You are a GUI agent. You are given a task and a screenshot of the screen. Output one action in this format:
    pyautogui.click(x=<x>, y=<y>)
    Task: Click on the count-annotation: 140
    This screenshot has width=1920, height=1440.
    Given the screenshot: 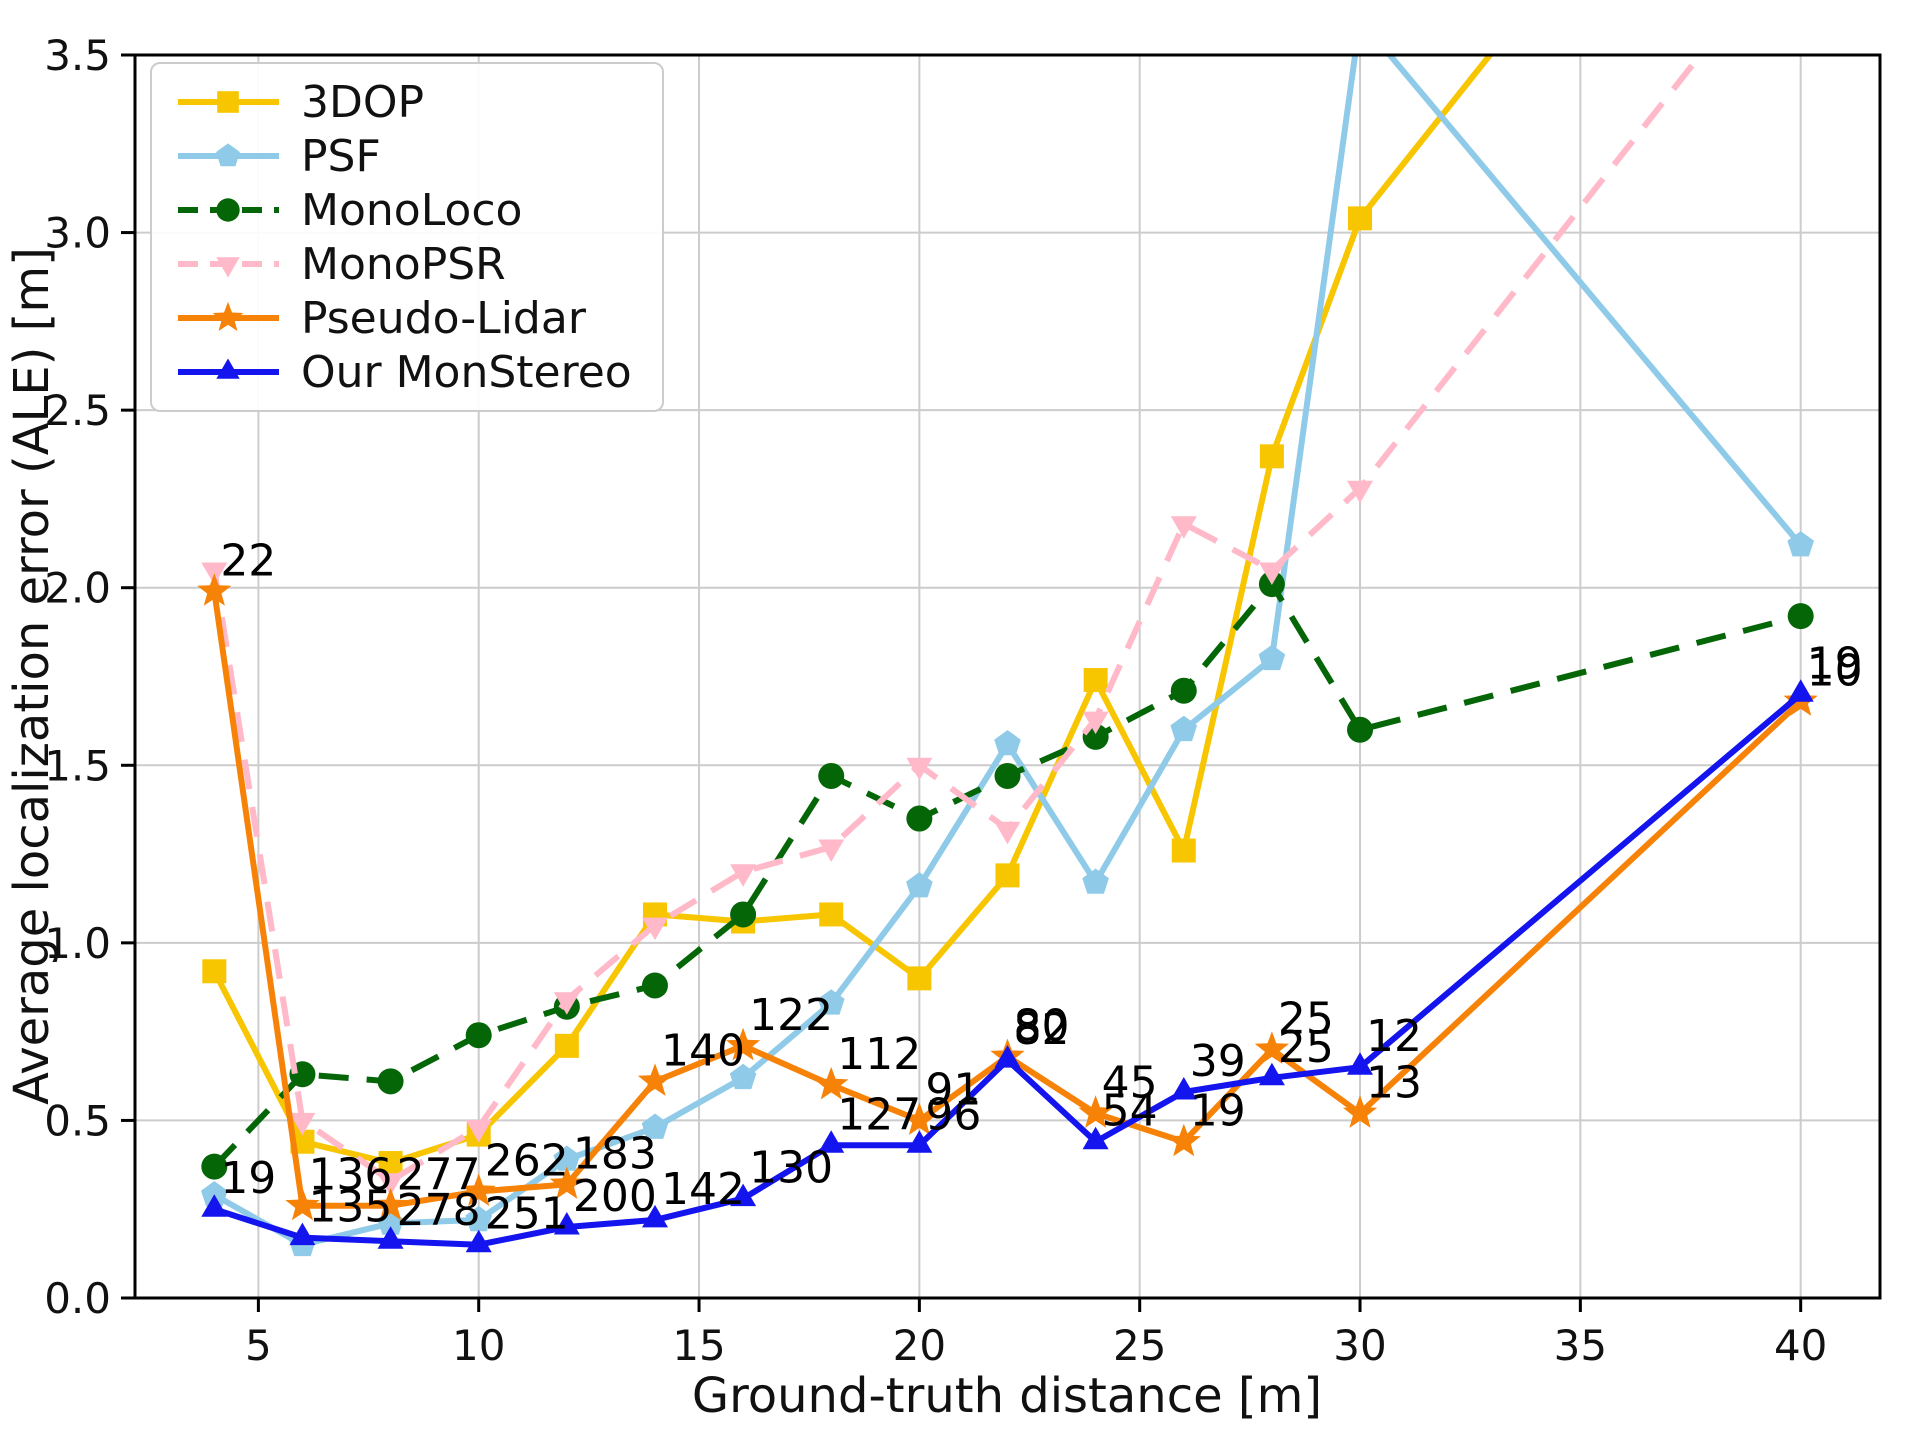 What is the action you would take?
    pyautogui.click(x=703, y=1050)
    